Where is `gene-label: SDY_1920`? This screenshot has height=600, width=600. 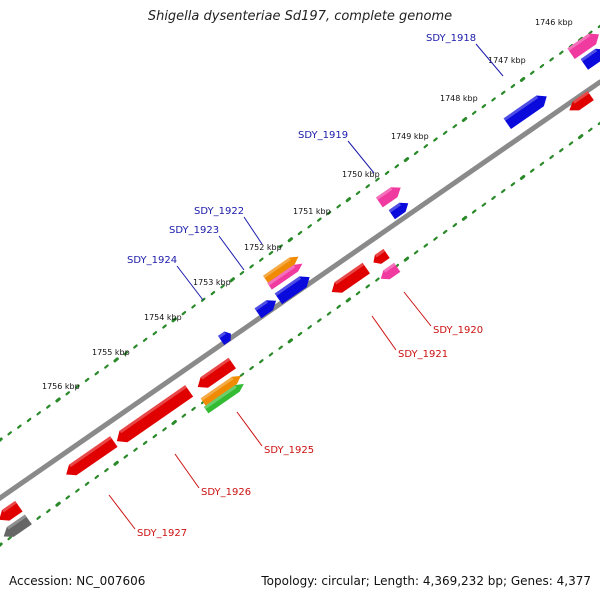 gene-label: SDY_1920 is located at coordinates (458, 330).